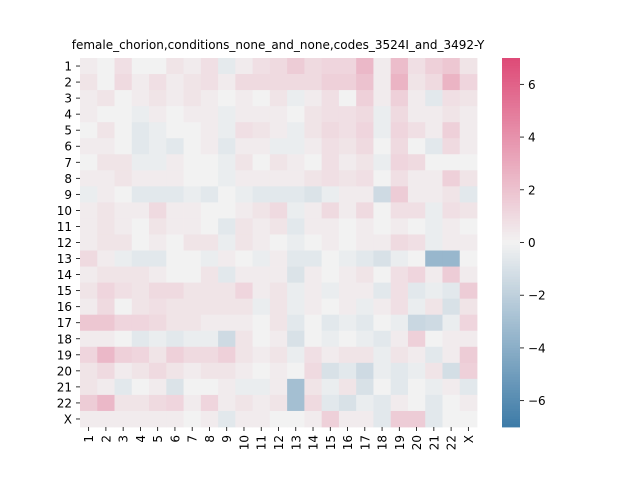 The width and height of the screenshot is (640, 480). Describe the element at coordinates (158, 439) in the screenshot. I see `x-tick-label: 5` at that location.